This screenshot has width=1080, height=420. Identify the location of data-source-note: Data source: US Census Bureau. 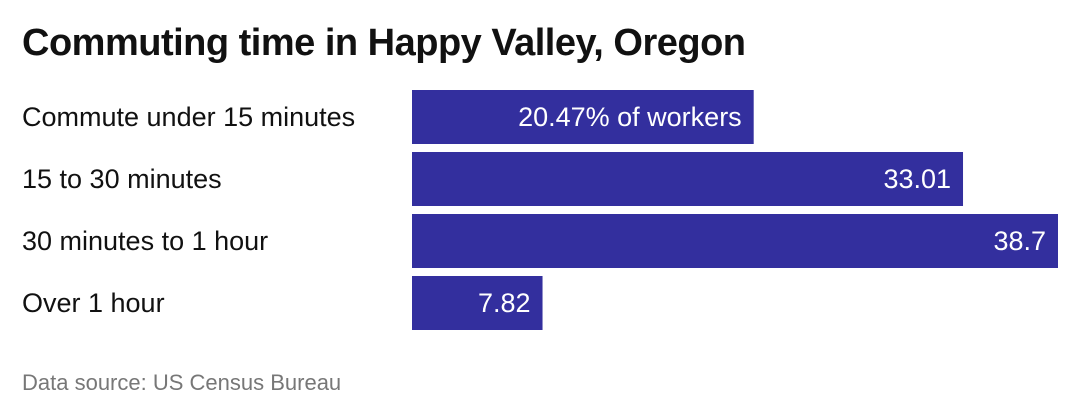
(182, 382).